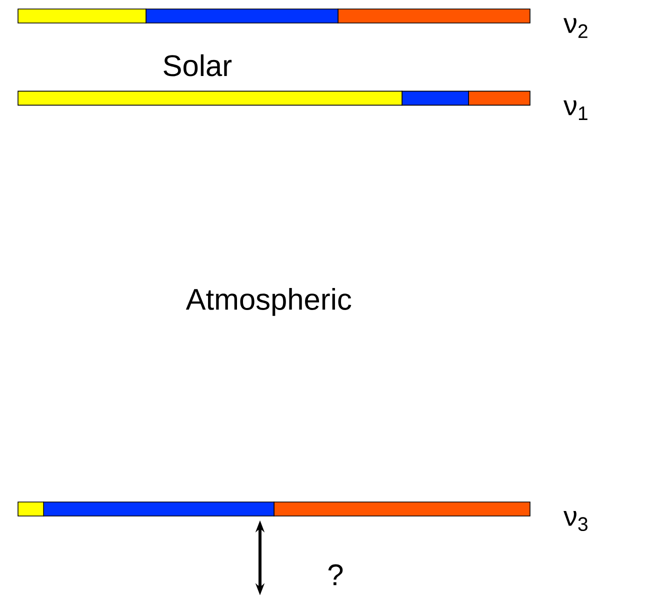  I want to click on y-tick-label: ν$_{1}$, so click(576, 110).